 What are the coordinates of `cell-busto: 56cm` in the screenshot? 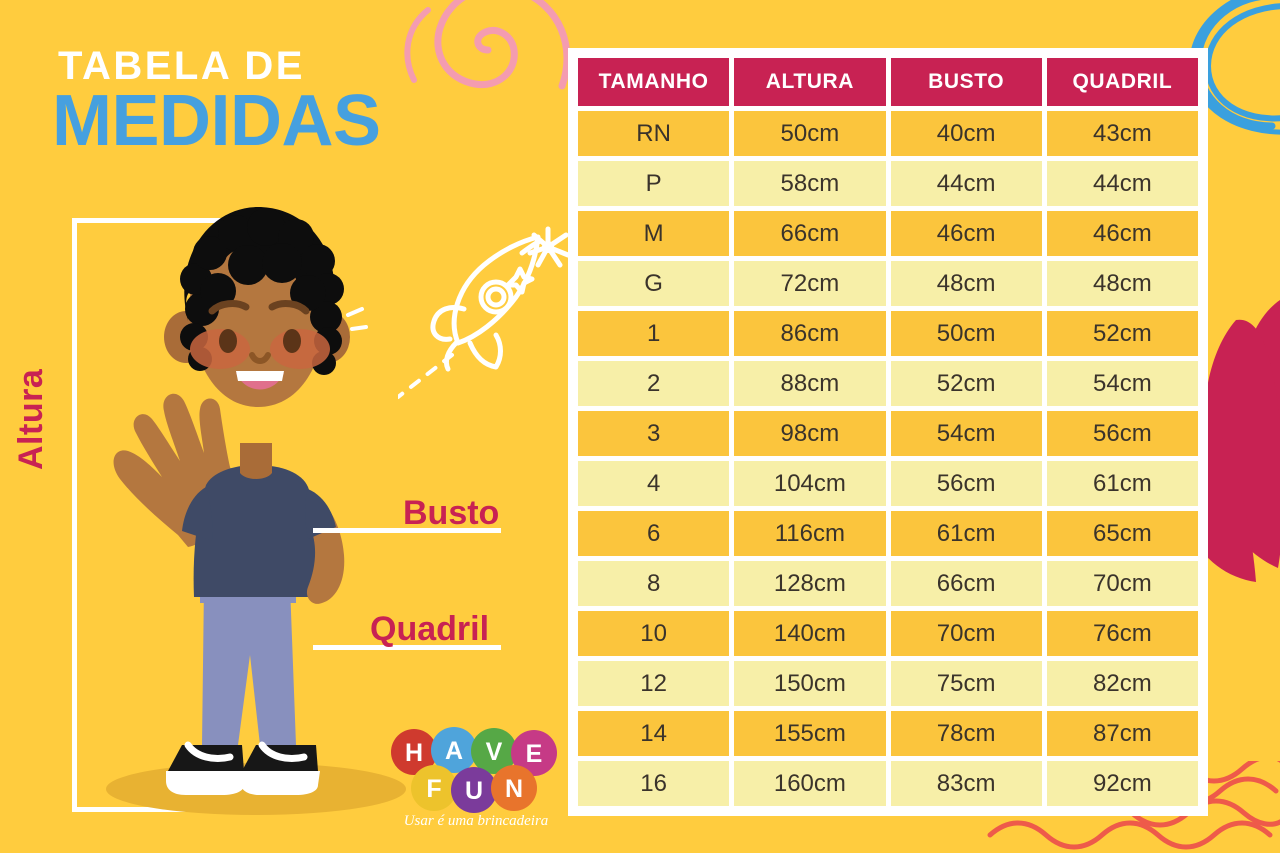 It's located at (966, 483).